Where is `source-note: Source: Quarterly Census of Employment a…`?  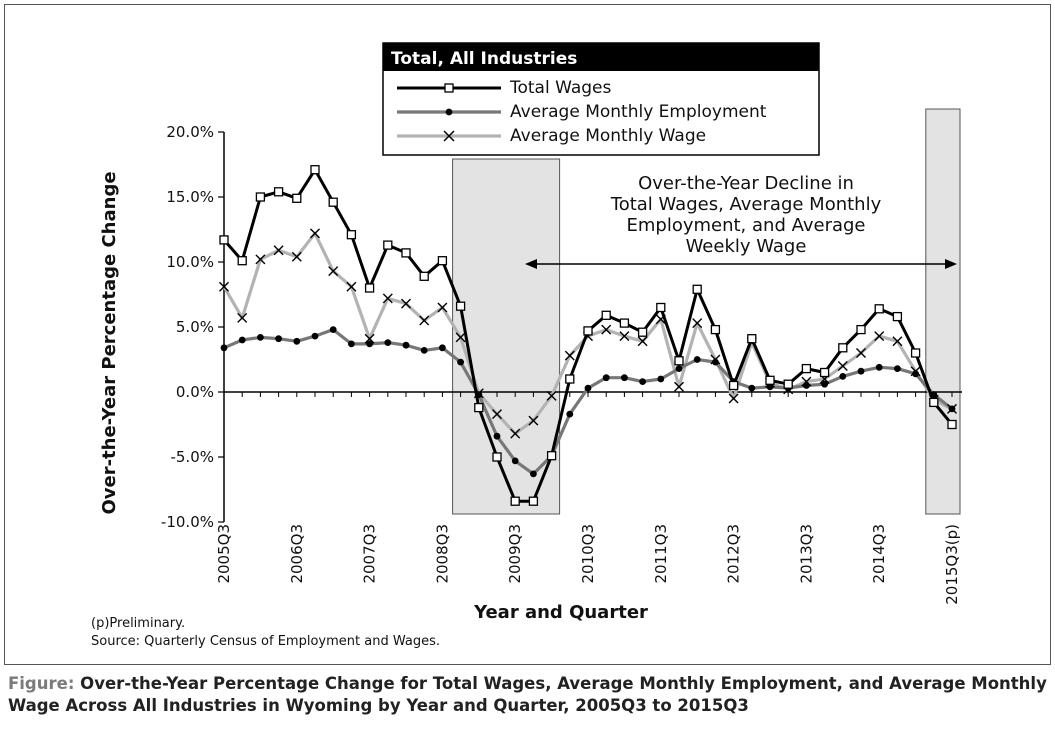
source-note: Source: Quarterly Census of Employment a… is located at coordinates (265, 641).